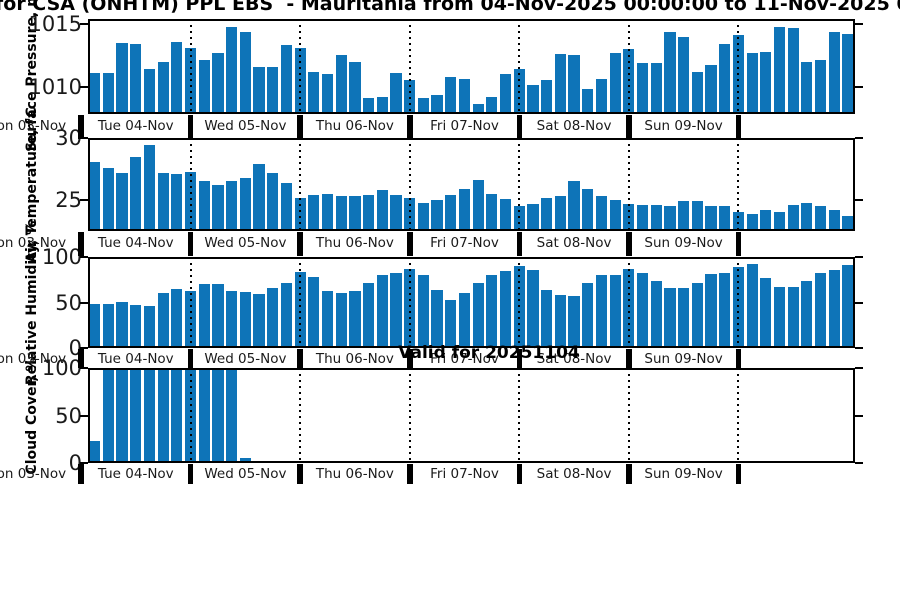 This screenshot has width=900, height=600. What do you see at coordinates (61, 257) in the screenshot?
I see `y-tick-label: 100` at bounding box center [61, 257].